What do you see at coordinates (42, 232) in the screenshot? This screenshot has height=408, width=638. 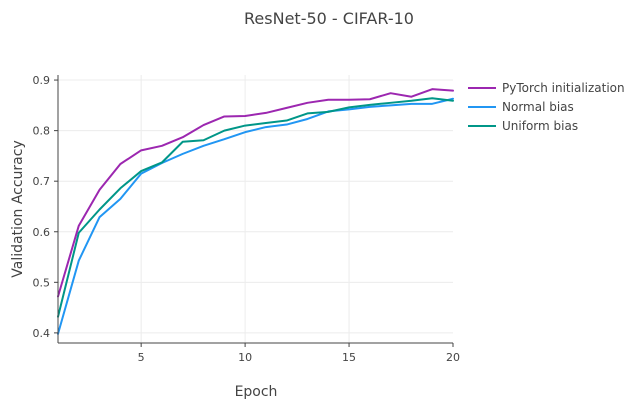 I see `y-tick-label: 0.6` at bounding box center [42, 232].